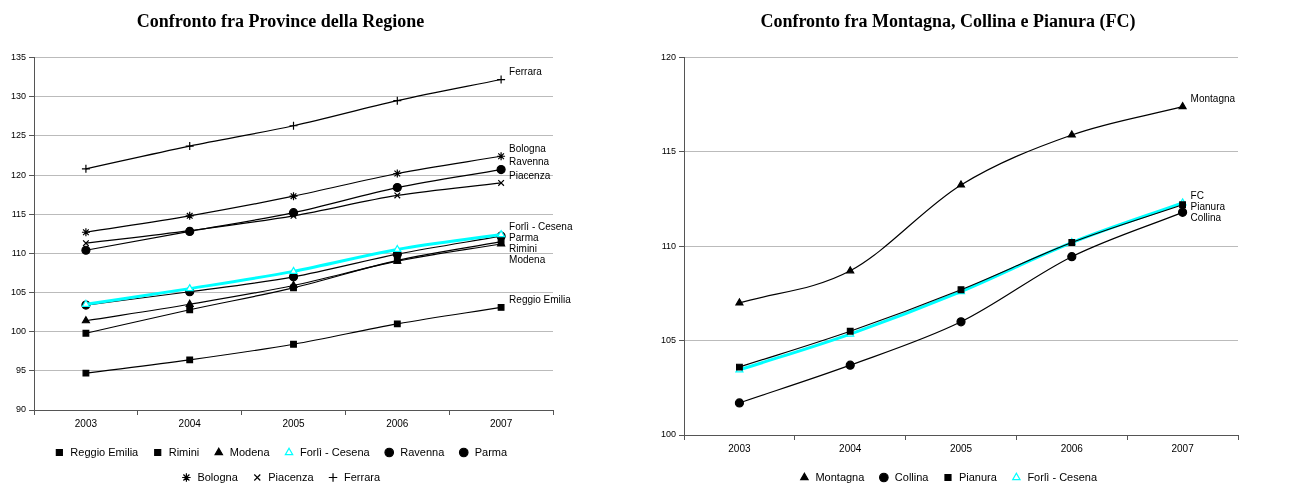 Image resolution: width=1312 pixels, height=501 pixels. What do you see at coordinates (529, 162) in the screenshot?
I see `annotation: Ravenna` at bounding box center [529, 162].